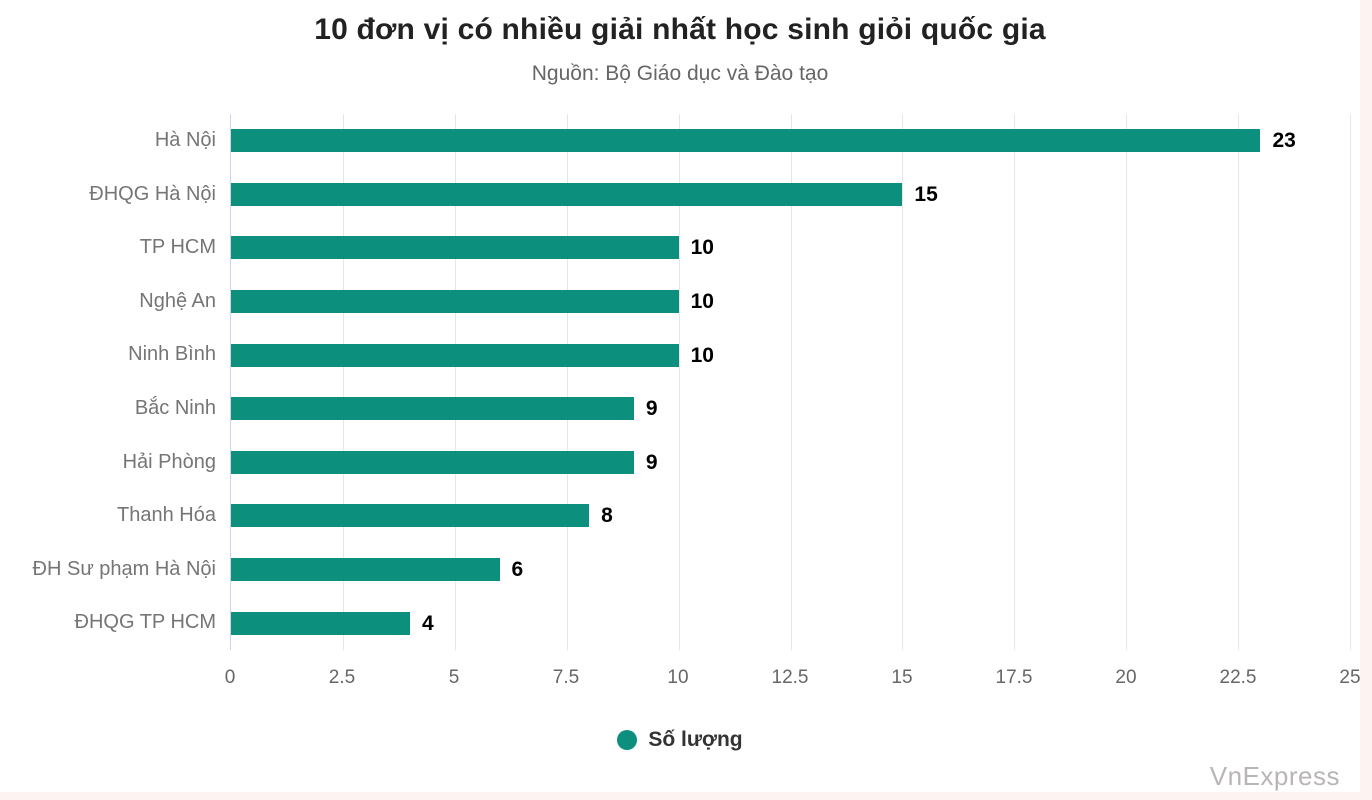 This screenshot has width=1372, height=800. Describe the element at coordinates (342, 677) in the screenshot. I see `x-tick-label: 2.5` at that location.